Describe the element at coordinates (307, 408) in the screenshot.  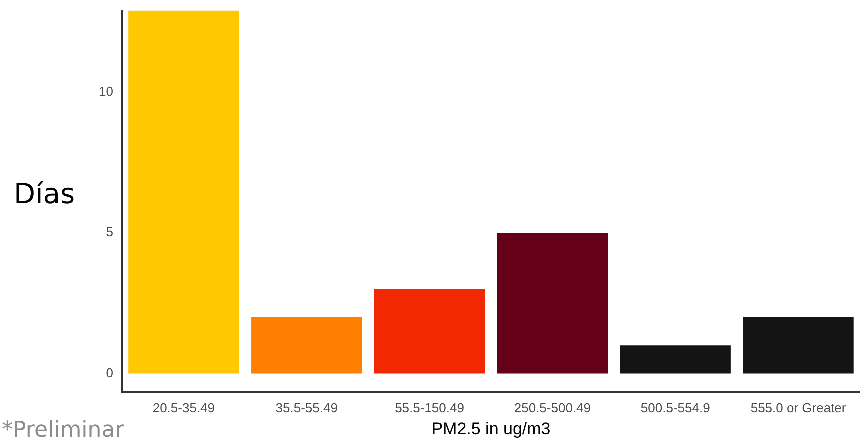
I see `x-tick-label: 35.5-55.49` at that location.